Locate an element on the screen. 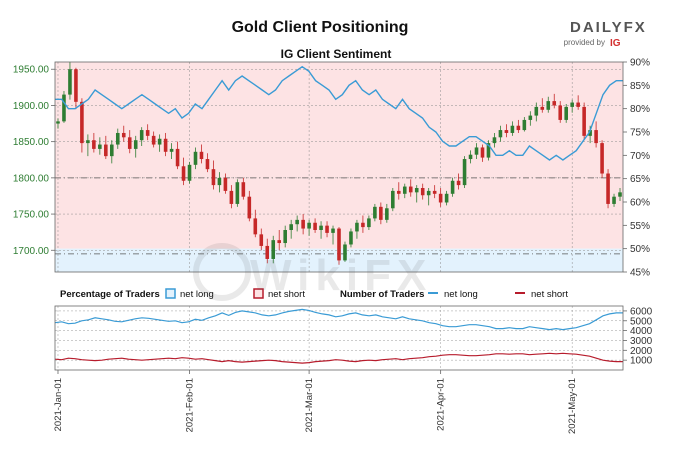 The width and height of the screenshot is (680, 453). legend-pct-long-label: net long is located at coordinates (197, 294).